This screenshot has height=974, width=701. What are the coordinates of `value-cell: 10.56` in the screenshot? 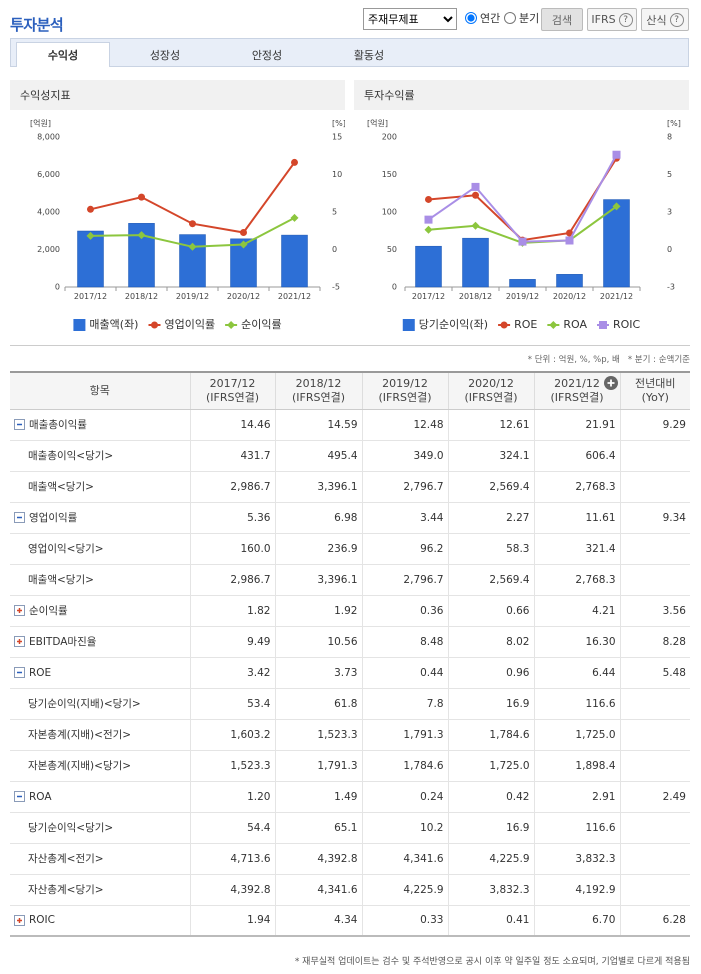 It's located at (318, 641).